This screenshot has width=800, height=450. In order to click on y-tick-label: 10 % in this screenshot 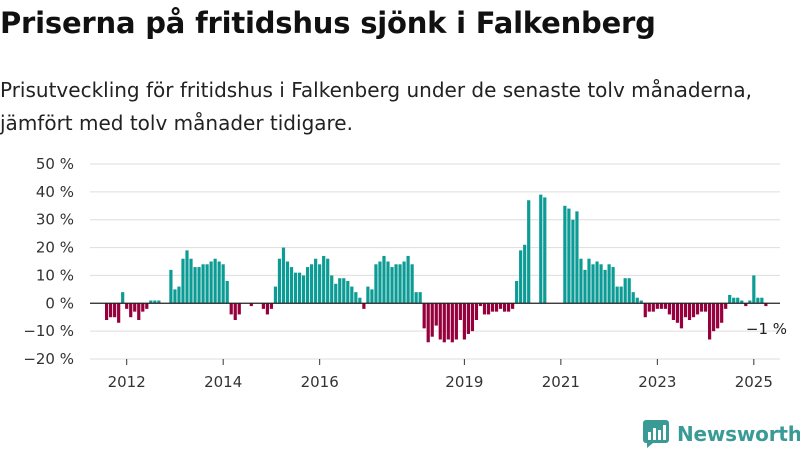, I will do `click(55, 275)`.